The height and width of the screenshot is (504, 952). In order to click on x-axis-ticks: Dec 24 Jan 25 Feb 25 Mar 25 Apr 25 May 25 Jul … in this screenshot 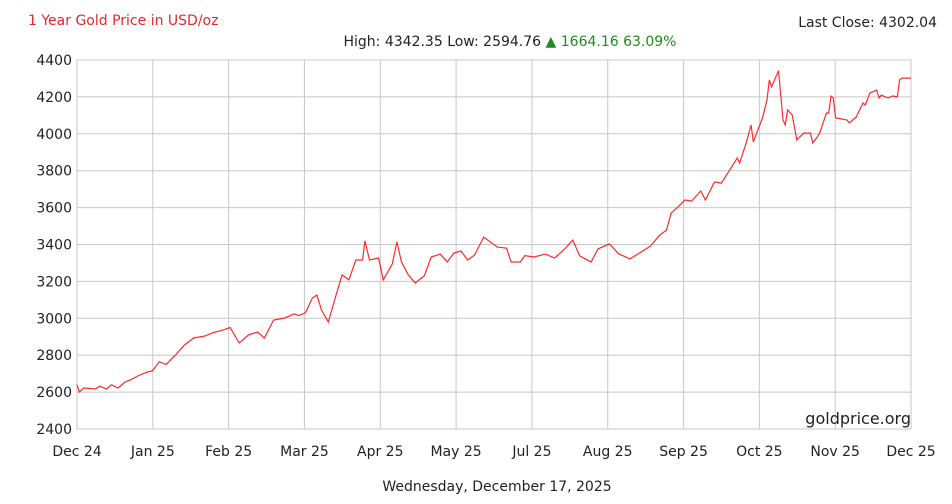, I will do `click(493, 452)`.